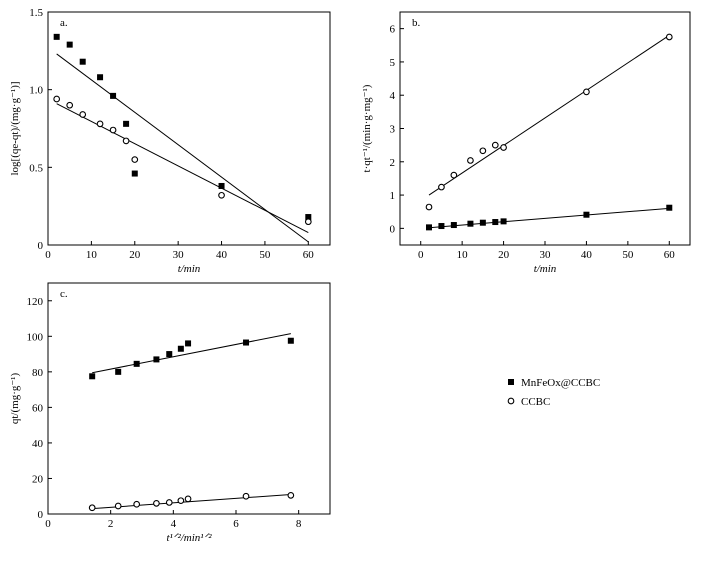 This screenshot has width=714, height=564. Describe the element at coordinates (393, 63) in the screenshot. I see `y-tick-label: 5` at that location.